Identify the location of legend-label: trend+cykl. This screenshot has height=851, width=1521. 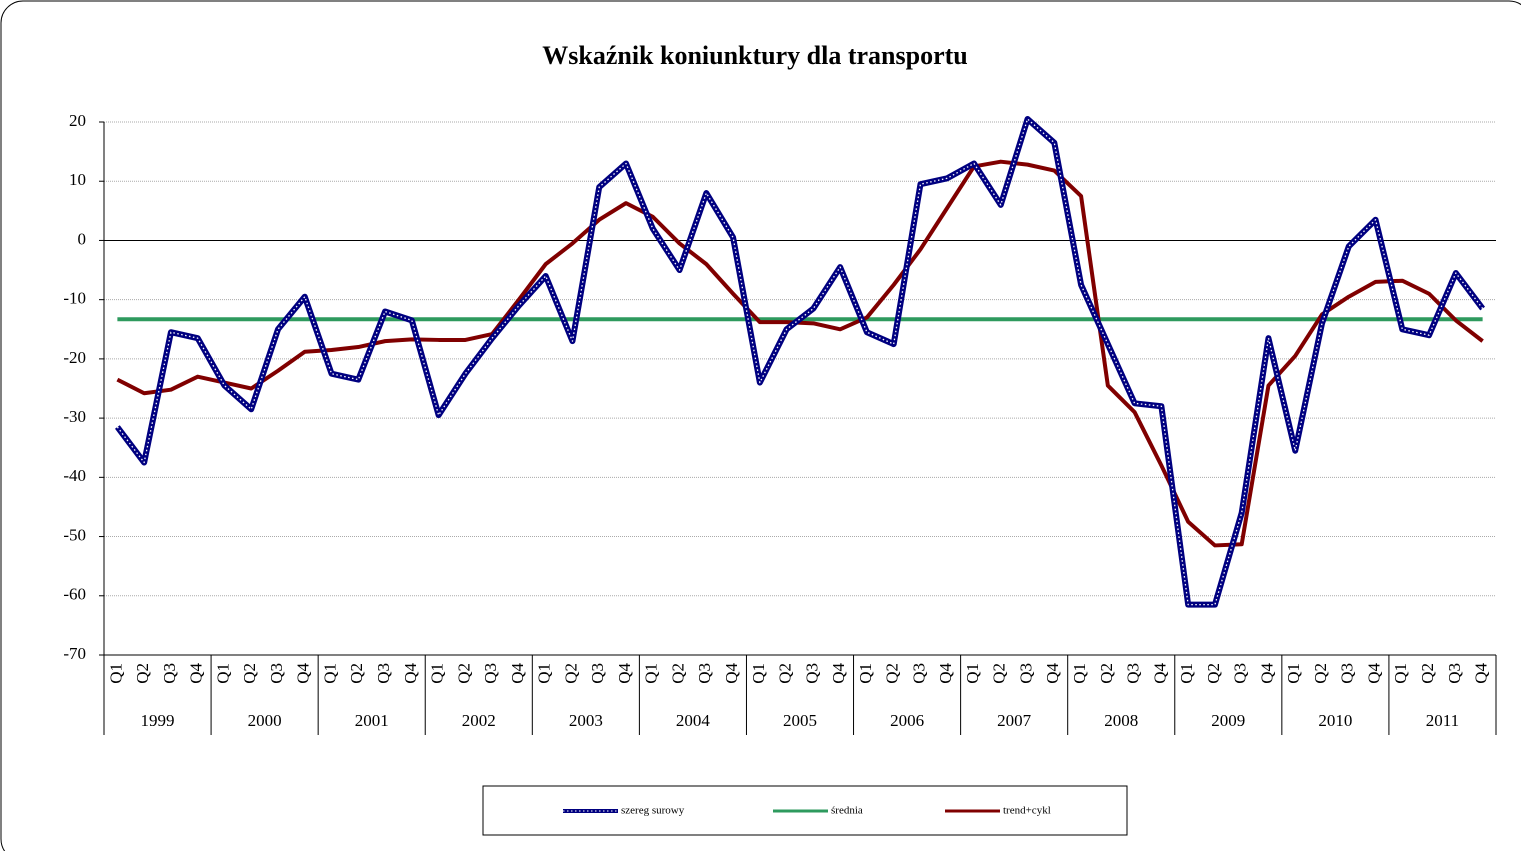
(1027, 811).